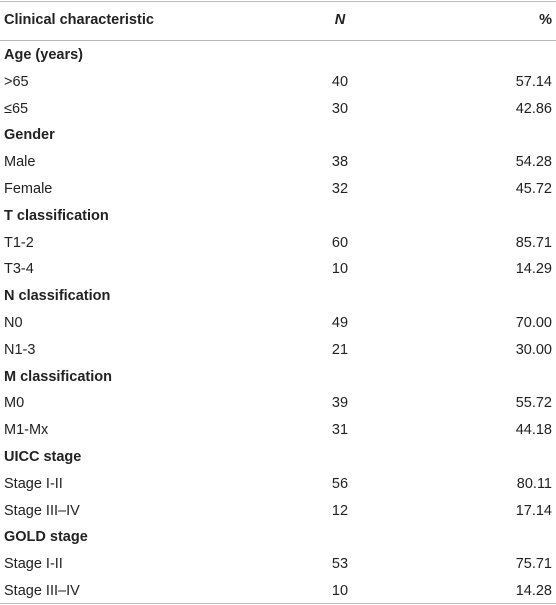 This screenshot has height=605, width=556. I want to click on row-label: >65, so click(16, 81).